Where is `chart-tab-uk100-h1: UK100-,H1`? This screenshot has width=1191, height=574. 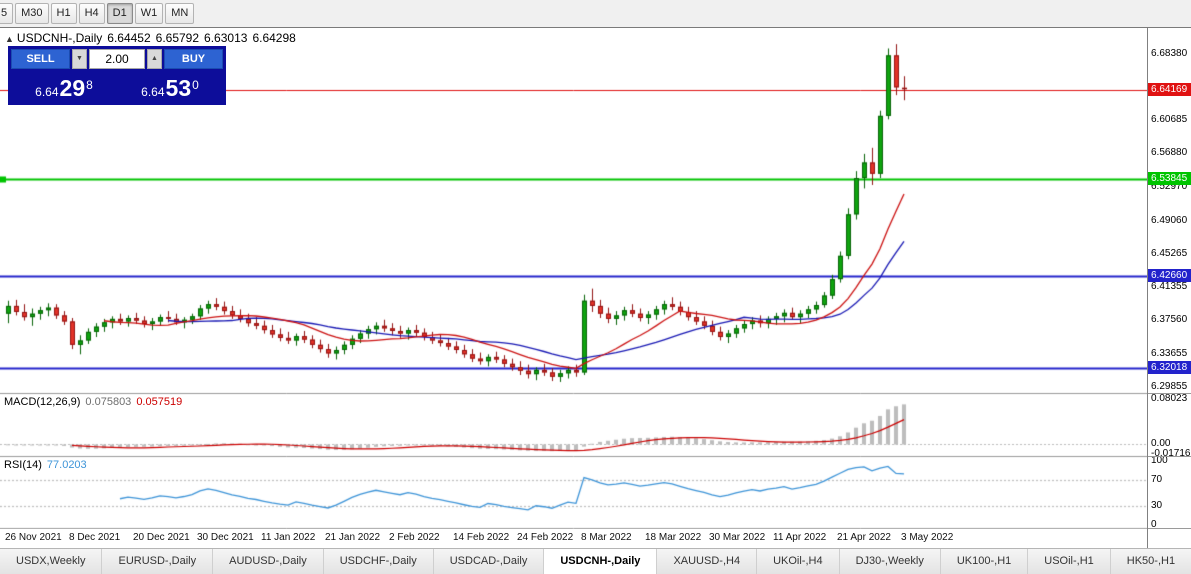
chart-tab-uk100-h1: UK100-,H1 is located at coordinates (984, 561).